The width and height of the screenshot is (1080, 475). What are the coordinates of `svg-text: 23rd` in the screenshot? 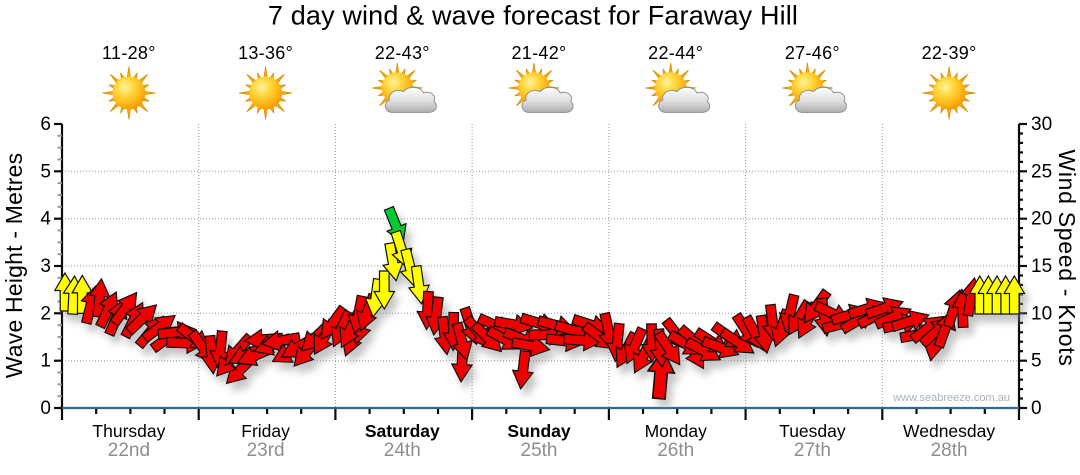 It's located at (266, 450).